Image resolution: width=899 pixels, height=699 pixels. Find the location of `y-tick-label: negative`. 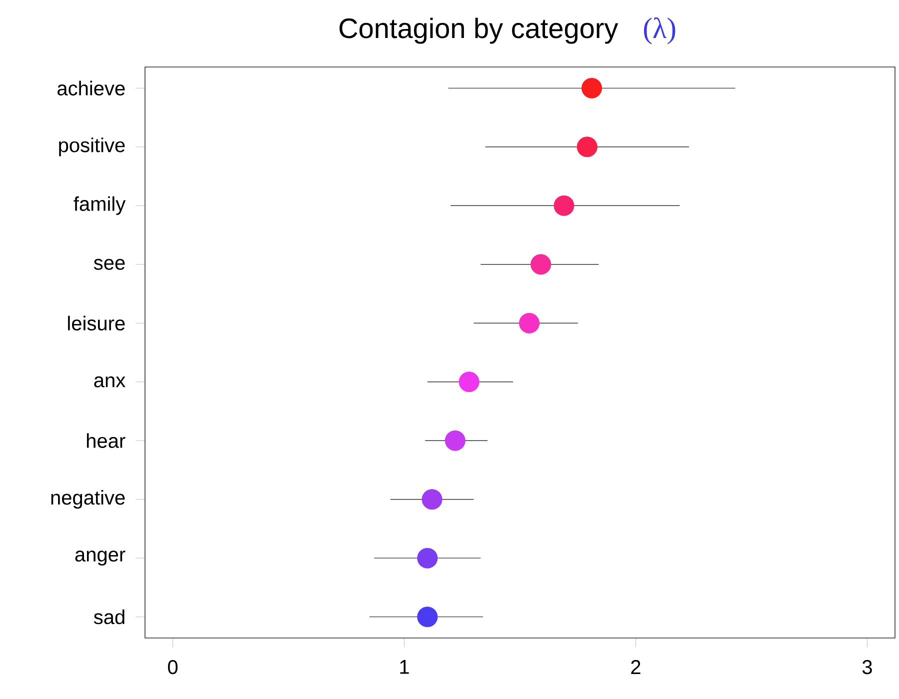

y-tick-label: negative is located at coordinates (88, 499).